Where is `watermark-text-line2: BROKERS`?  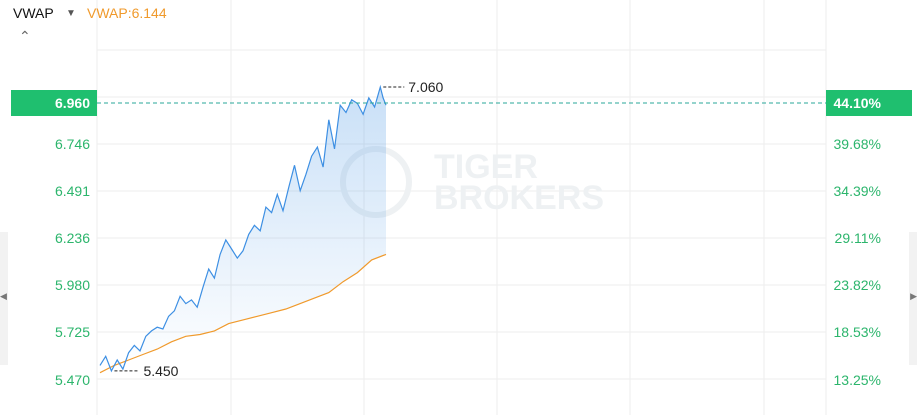 watermark-text-line2: BROKERS is located at coordinates (519, 198).